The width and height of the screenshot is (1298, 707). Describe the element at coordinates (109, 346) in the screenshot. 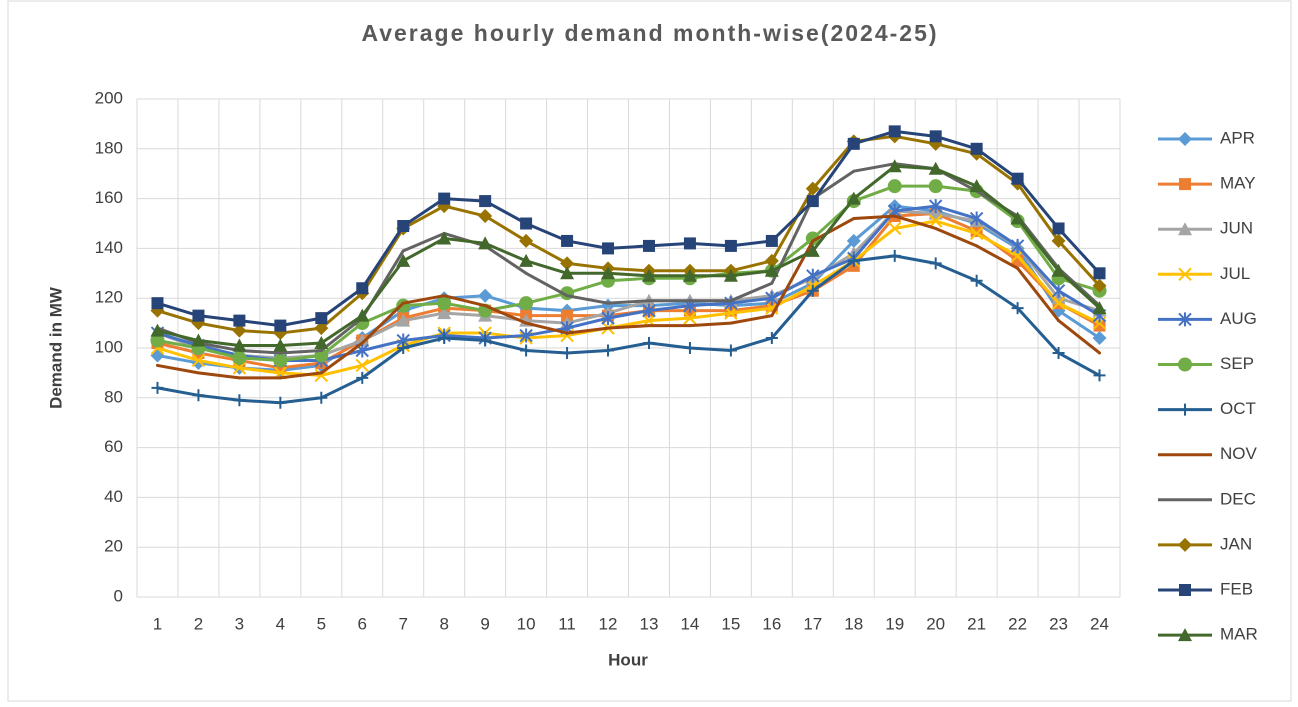

I see `y-tick-label: 100` at that location.